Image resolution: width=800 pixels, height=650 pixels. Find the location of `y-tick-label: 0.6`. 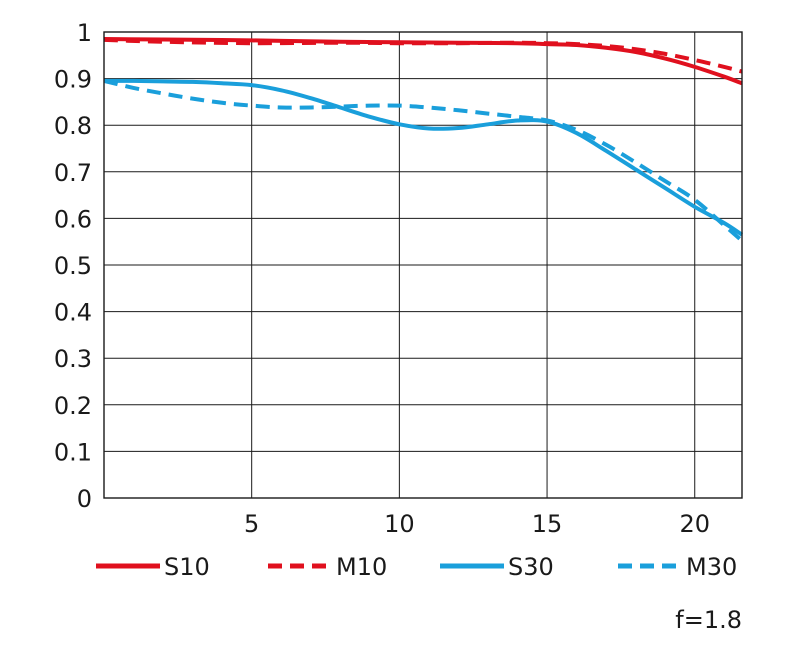

y-tick-label: 0.6 is located at coordinates (73, 219).